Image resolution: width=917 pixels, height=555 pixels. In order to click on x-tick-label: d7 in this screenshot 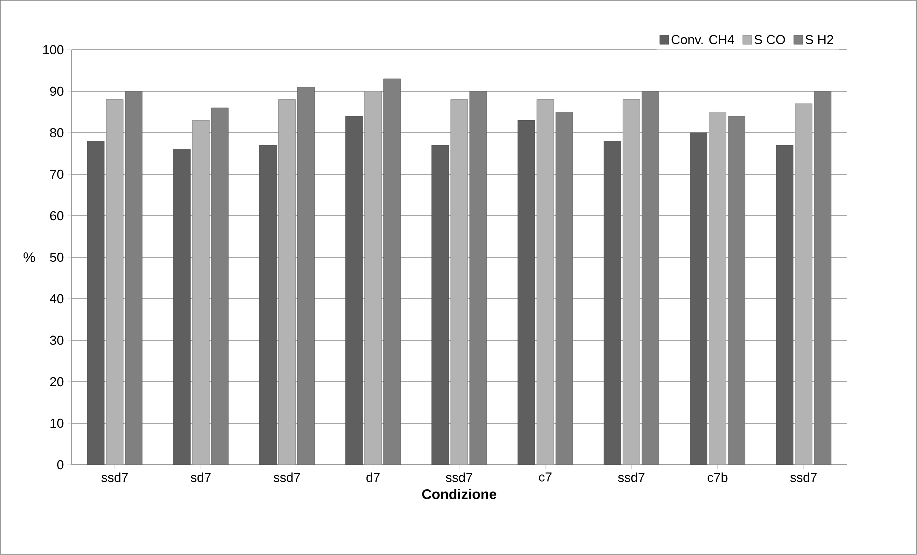, I will do `click(373, 477)`.